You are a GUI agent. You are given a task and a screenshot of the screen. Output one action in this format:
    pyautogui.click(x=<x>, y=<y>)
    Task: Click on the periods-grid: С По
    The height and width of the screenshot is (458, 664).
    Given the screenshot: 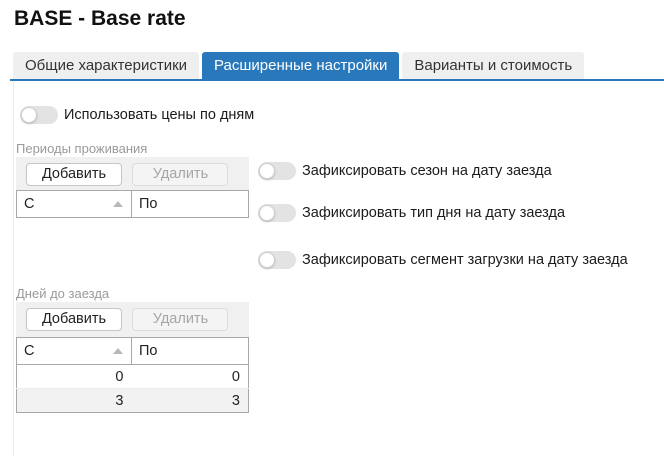 What is the action you would take?
    pyautogui.click(x=132, y=204)
    